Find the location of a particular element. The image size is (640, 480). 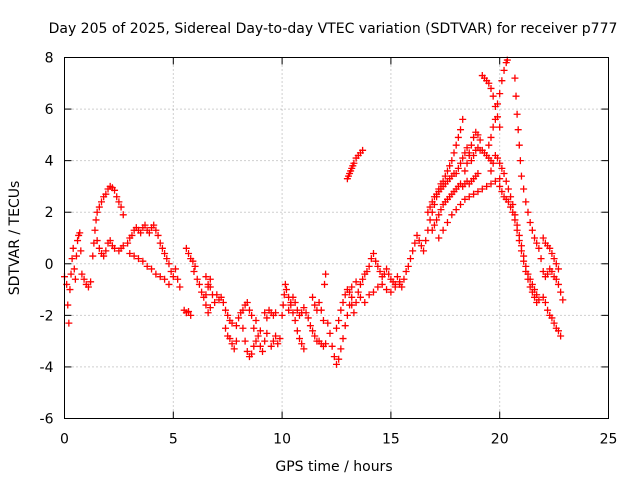

y-tick-label: -6 is located at coordinates (47, 420).